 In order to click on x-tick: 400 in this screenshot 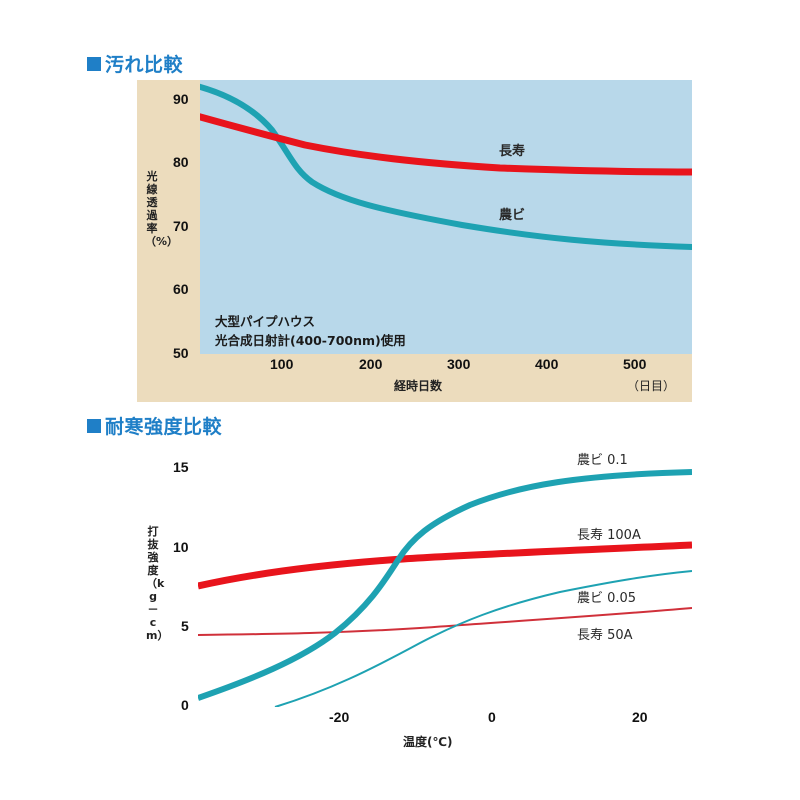, I will do `click(547, 364)`.